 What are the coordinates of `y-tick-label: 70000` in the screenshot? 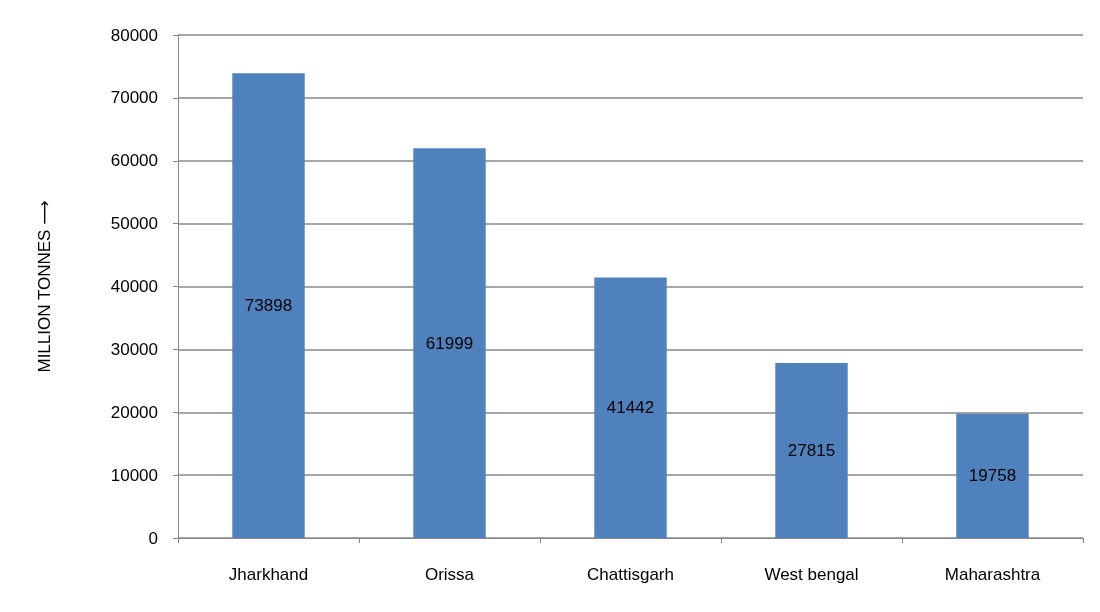 It's located at (134, 98).